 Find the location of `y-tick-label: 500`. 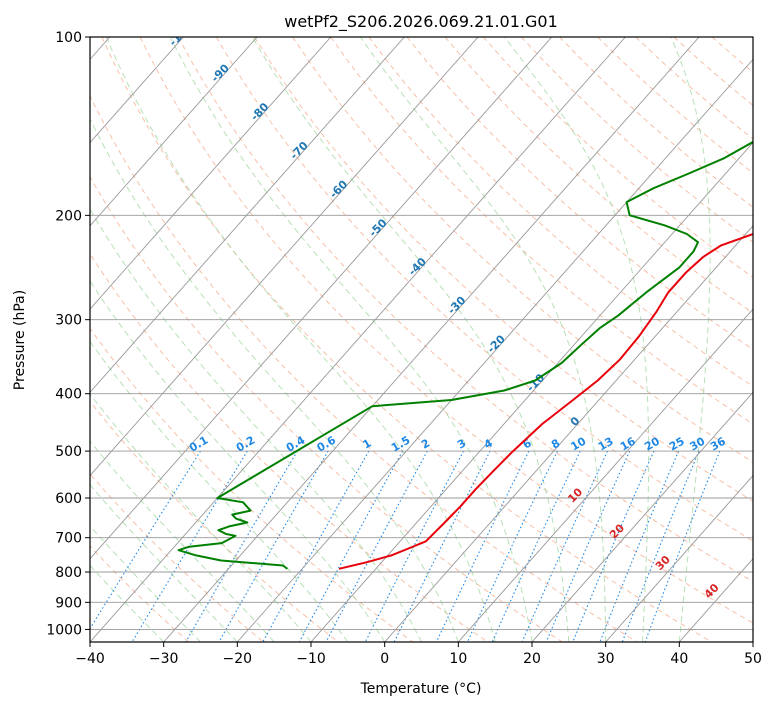

y-tick-label: 500 is located at coordinates (68, 452).